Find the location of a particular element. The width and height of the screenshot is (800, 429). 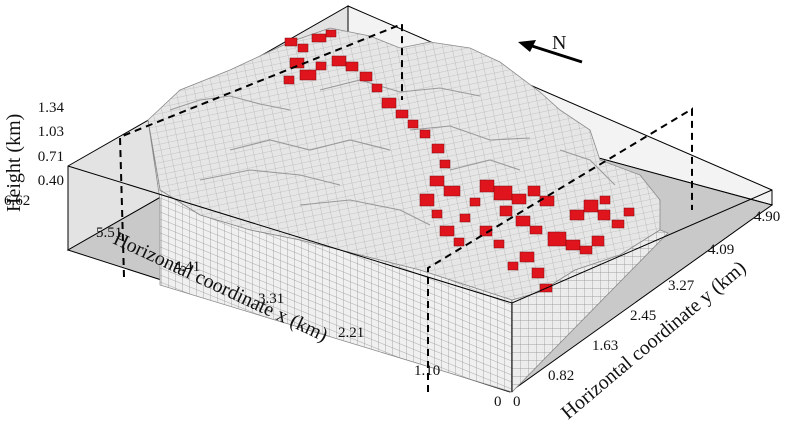

height-tick: 0.71 is located at coordinates (51, 157).